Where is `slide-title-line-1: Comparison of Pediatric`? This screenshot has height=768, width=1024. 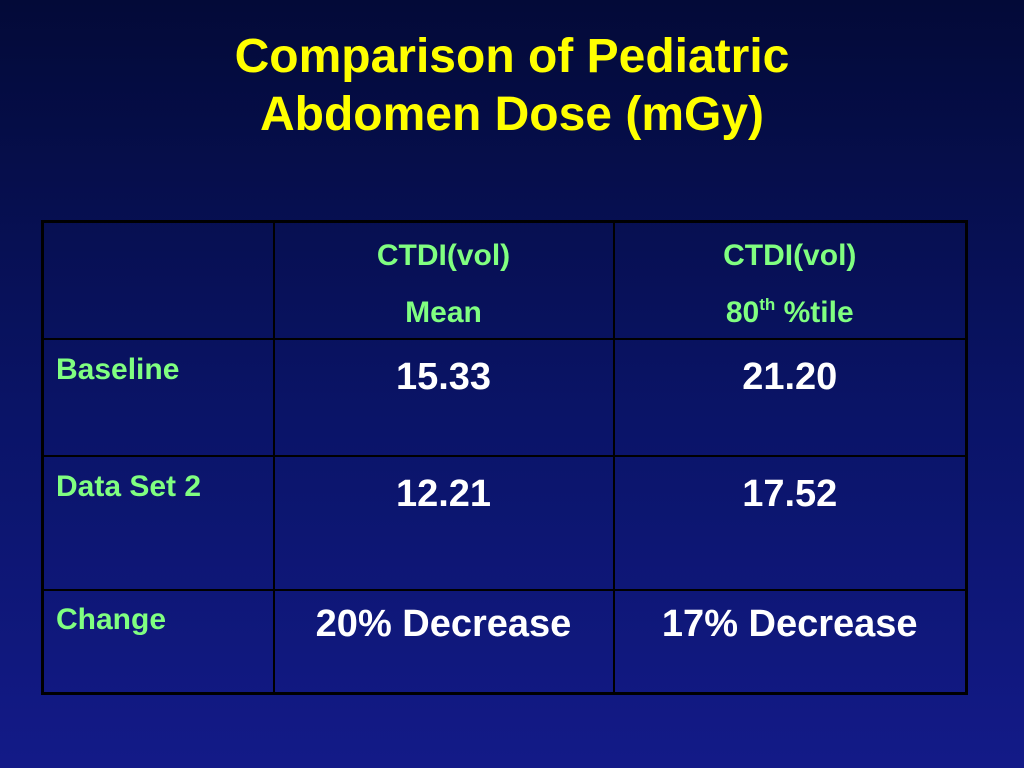 slide-title-line-1: Comparison of Pediatric is located at coordinates (512, 56).